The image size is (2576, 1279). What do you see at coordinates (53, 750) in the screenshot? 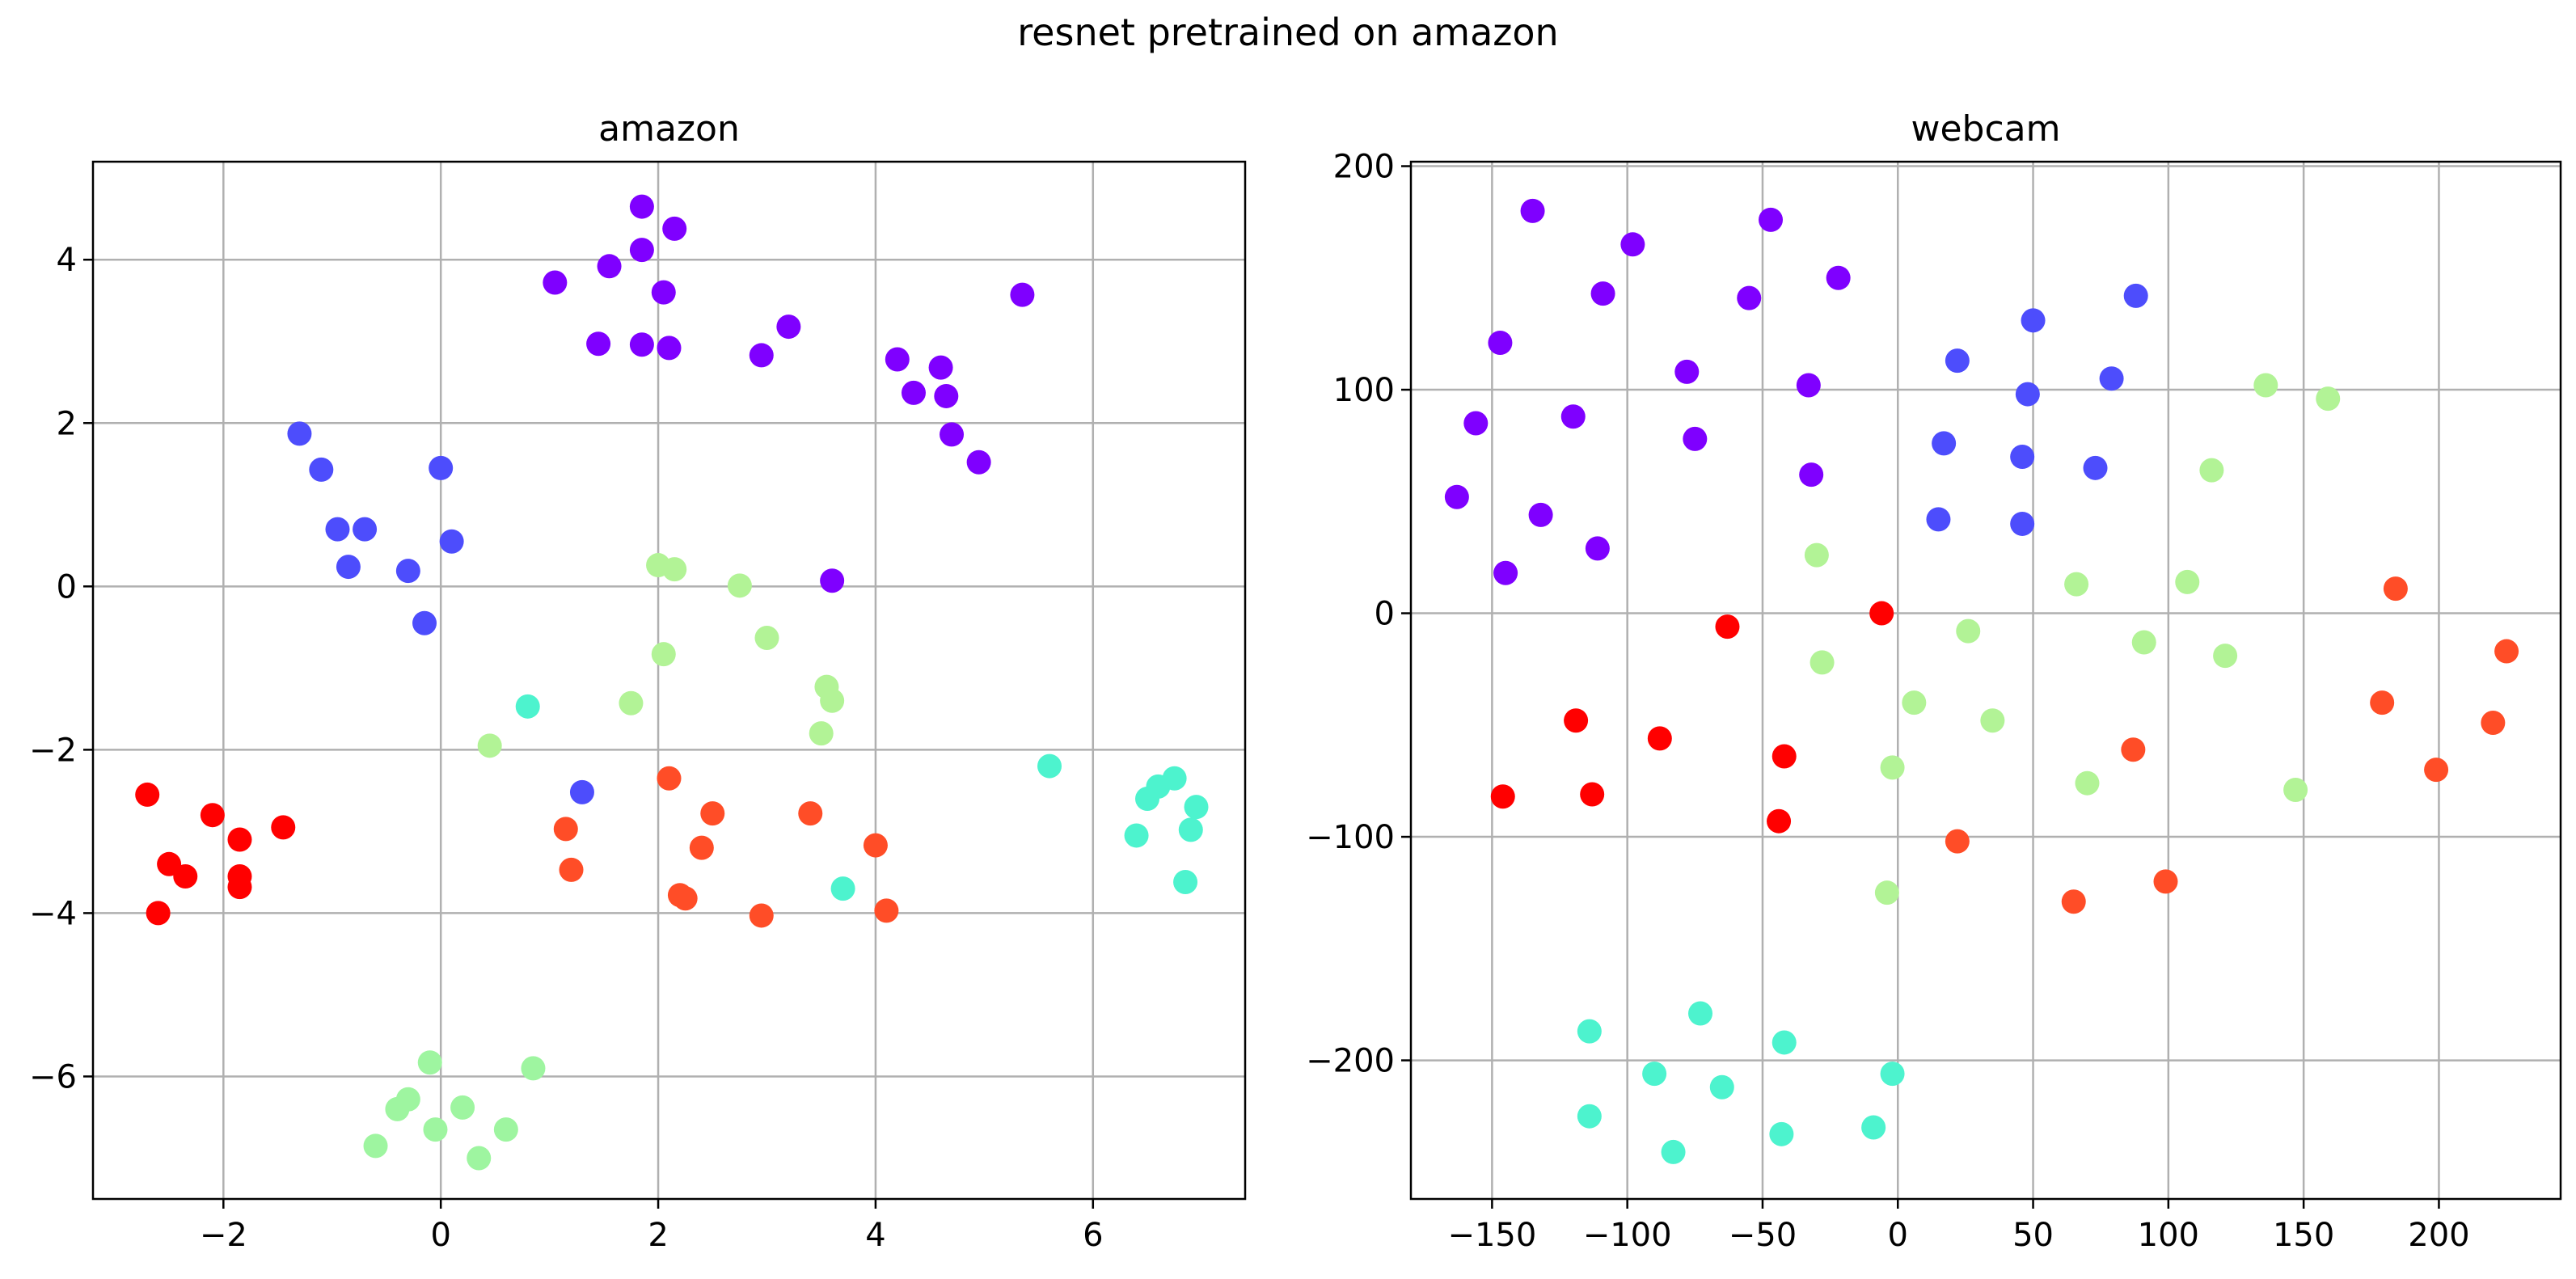
I see `amazon-ytick-label: −2` at bounding box center [53, 750].